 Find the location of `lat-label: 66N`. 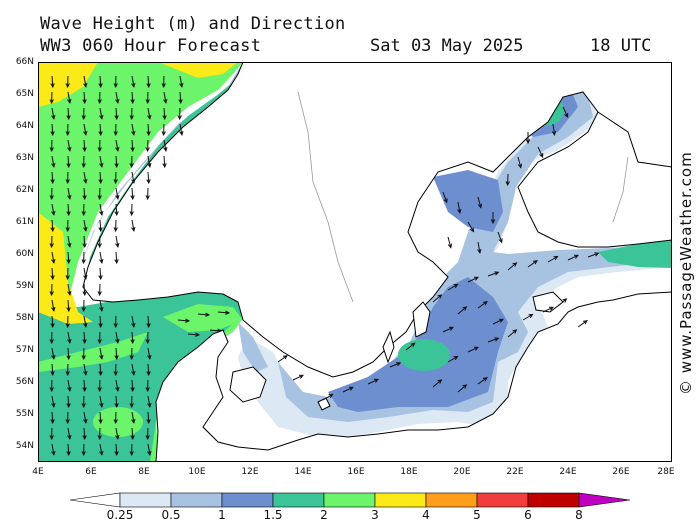

lat-label: 66N is located at coordinates (24, 62).